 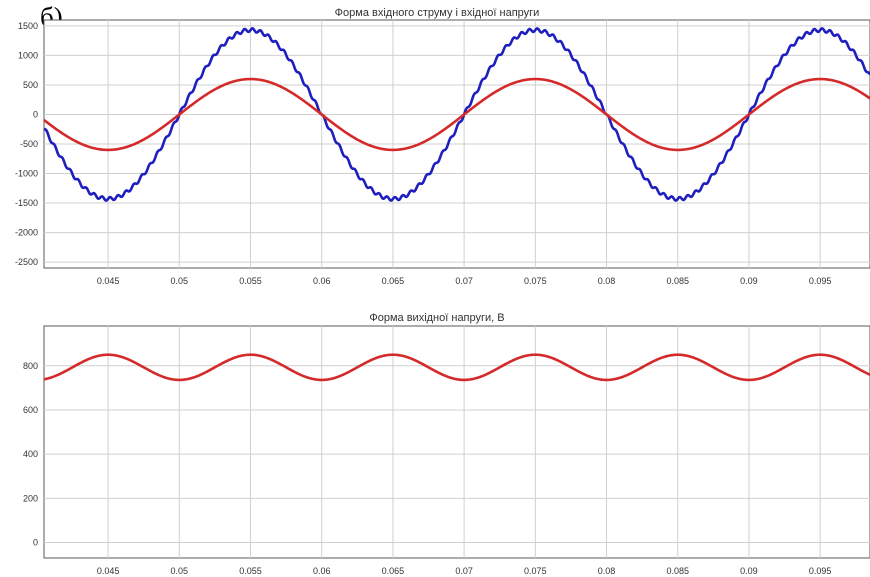 What do you see at coordinates (26, 174) in the screenshot?
I see `chart-1-y-tick-label: -1000` at bounding box center [26, 174].